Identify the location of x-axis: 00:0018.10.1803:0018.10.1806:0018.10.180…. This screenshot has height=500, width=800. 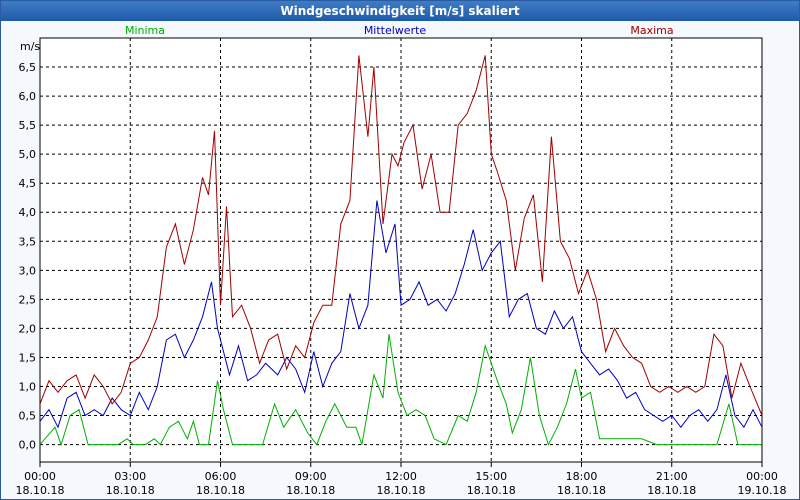
(401, 479).